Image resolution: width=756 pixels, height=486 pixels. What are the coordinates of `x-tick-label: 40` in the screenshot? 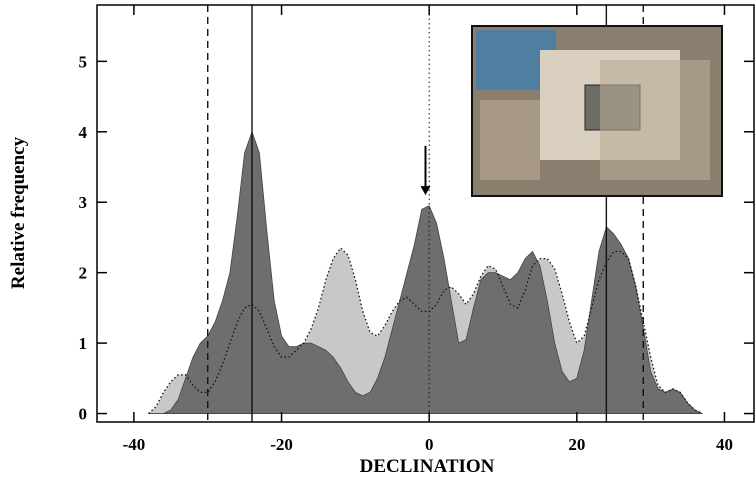 It's located at (724, 444).